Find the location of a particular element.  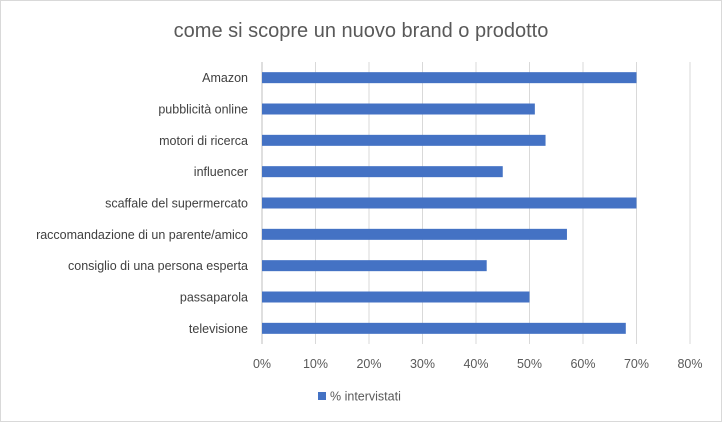

legend: % intervistati is located at coordinates (359, 397).